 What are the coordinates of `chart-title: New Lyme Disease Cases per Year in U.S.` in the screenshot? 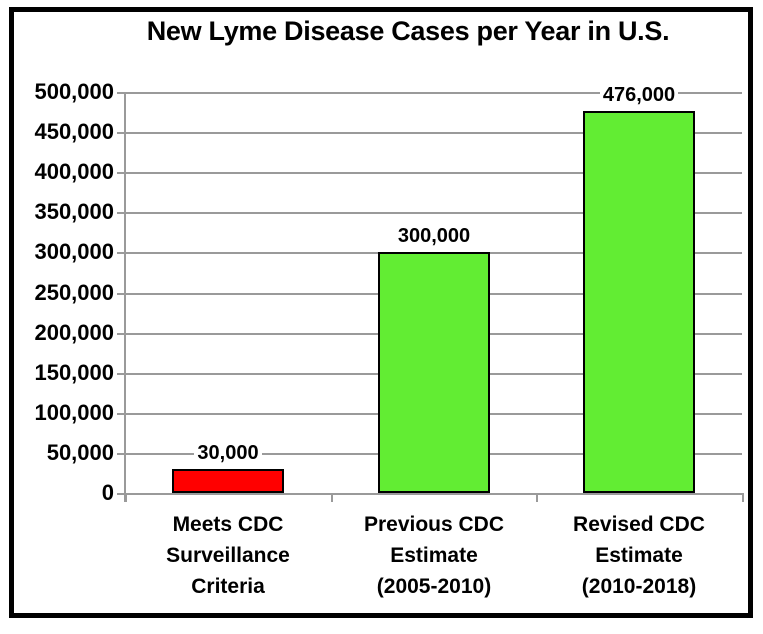 It's located at (408, 31).